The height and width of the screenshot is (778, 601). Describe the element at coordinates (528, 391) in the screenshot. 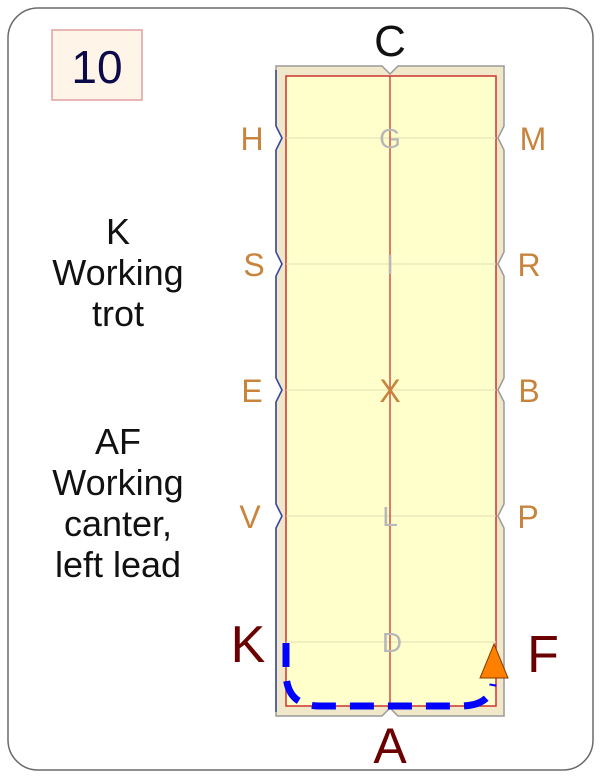

I see `letter-b: B` at that location.